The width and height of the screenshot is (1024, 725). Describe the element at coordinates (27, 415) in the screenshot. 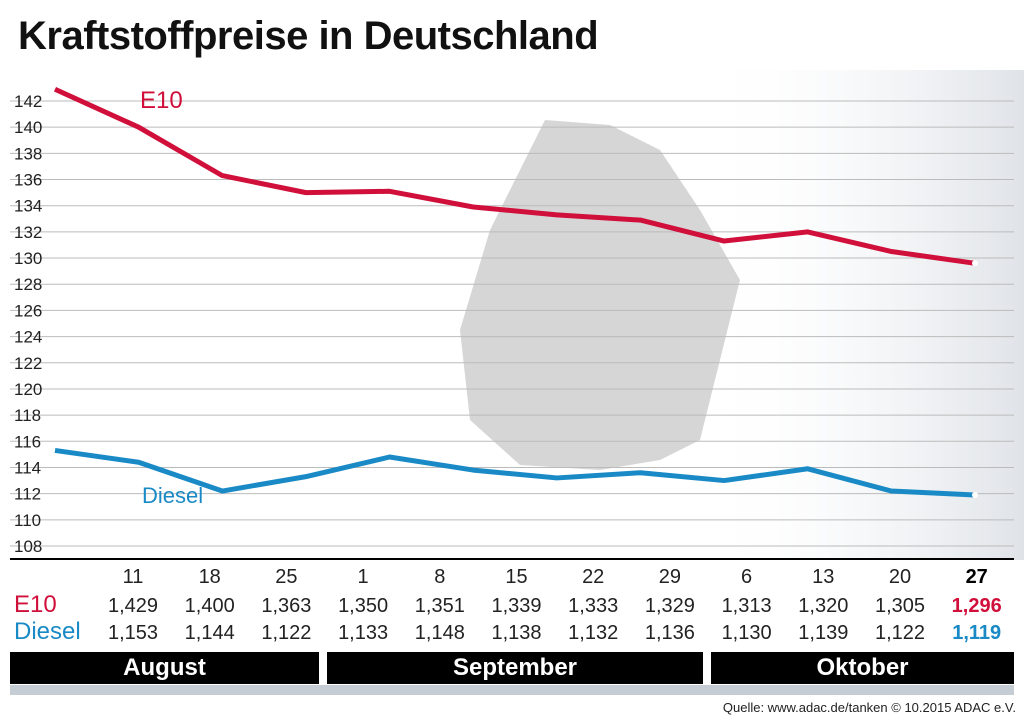

I see `y-tick-label: 118` at that location.